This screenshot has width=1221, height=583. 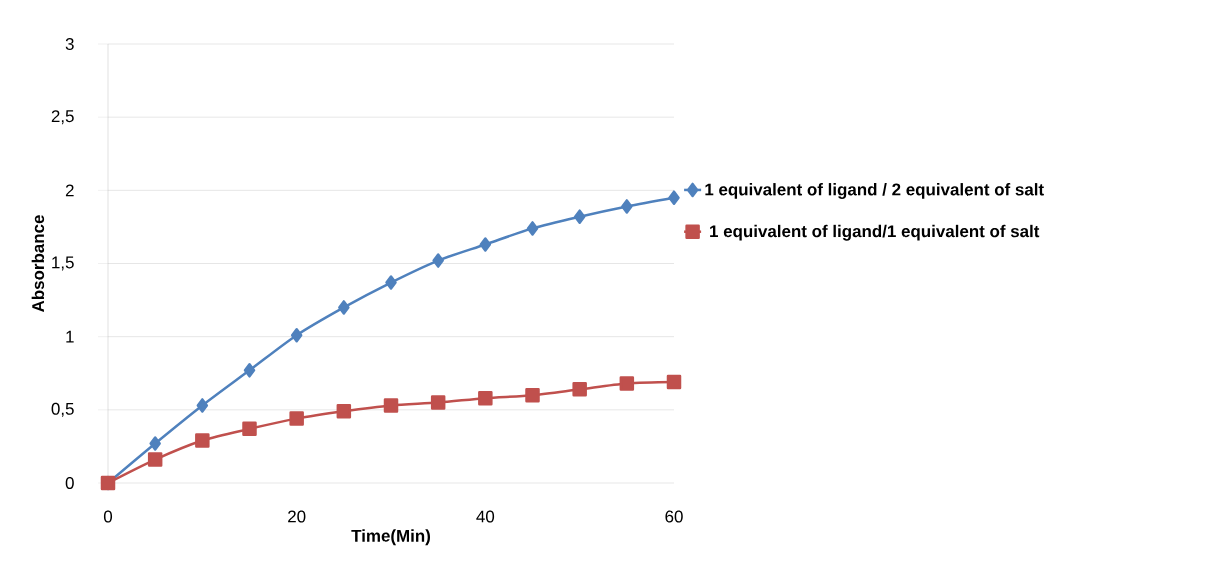 What do you see at coordinates (297, 516) in the screenshot?
I see `x-tick-label: 20` at bounding box center [297, 516].